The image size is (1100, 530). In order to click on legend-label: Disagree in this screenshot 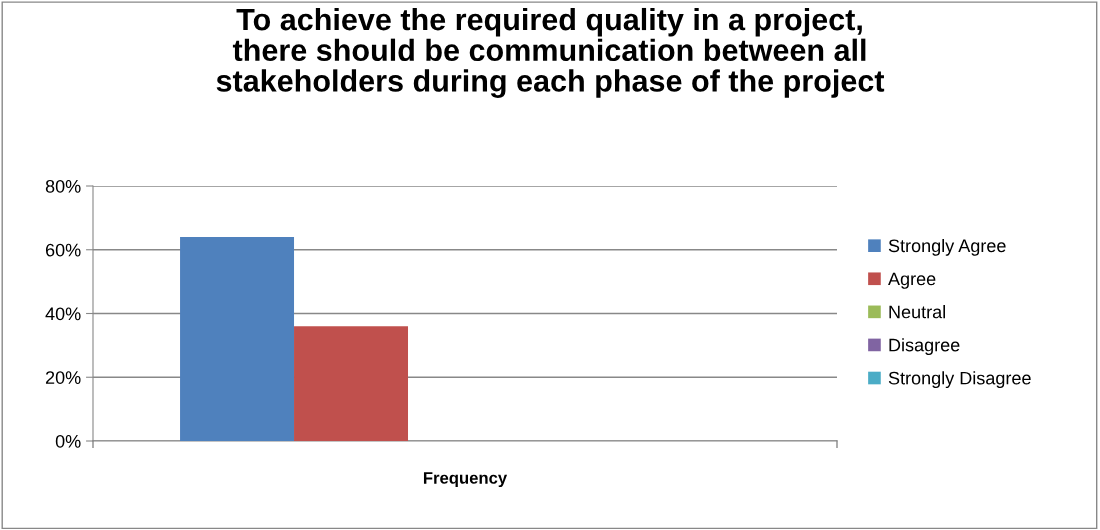, I will do `click(924, 346)`.